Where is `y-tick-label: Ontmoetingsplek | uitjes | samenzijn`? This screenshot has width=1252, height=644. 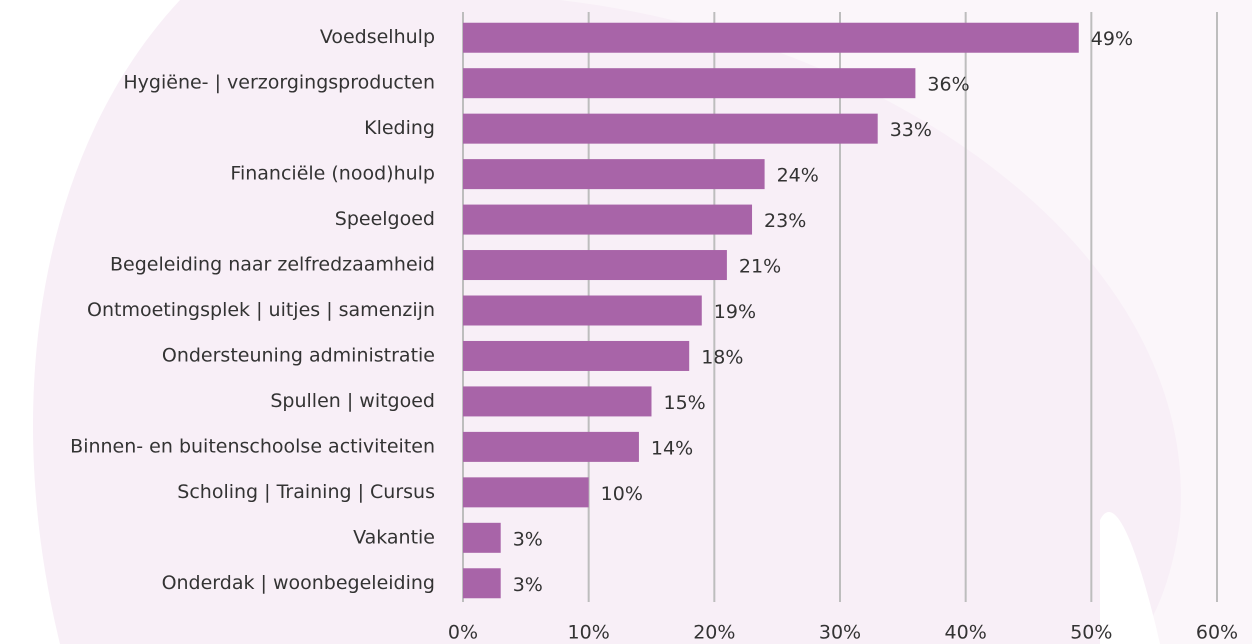
y-tick-label: Ontmoetingsplek | uitjes | samenzijn is located at coordinates (261, 310).